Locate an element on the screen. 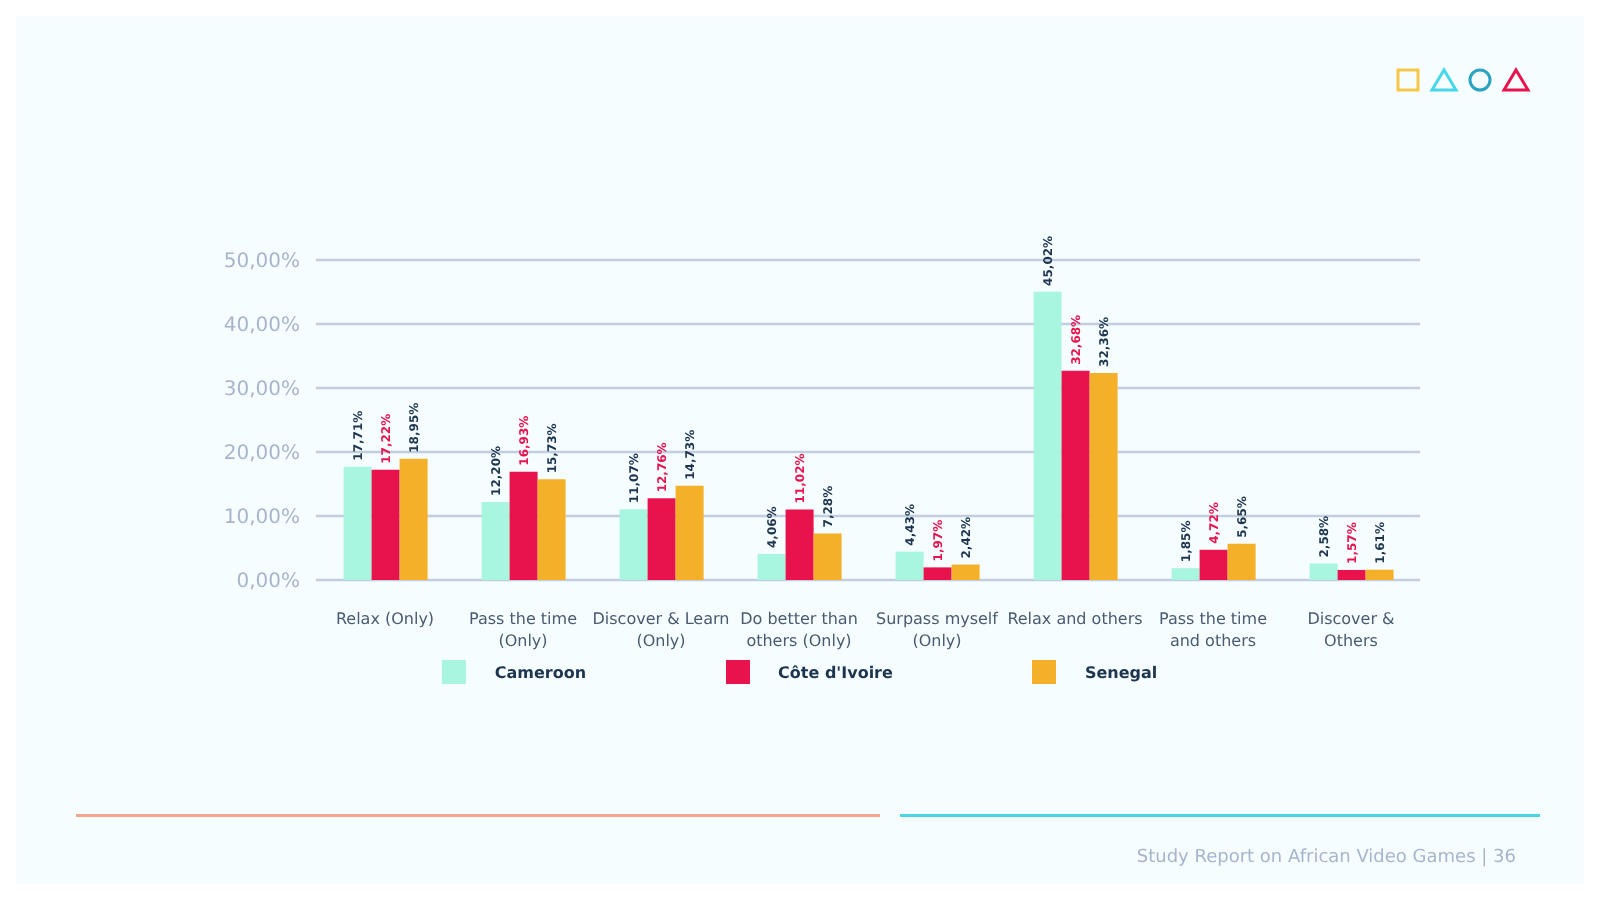  y-tick-label: 10,00% is located at coordinates (261, 518).